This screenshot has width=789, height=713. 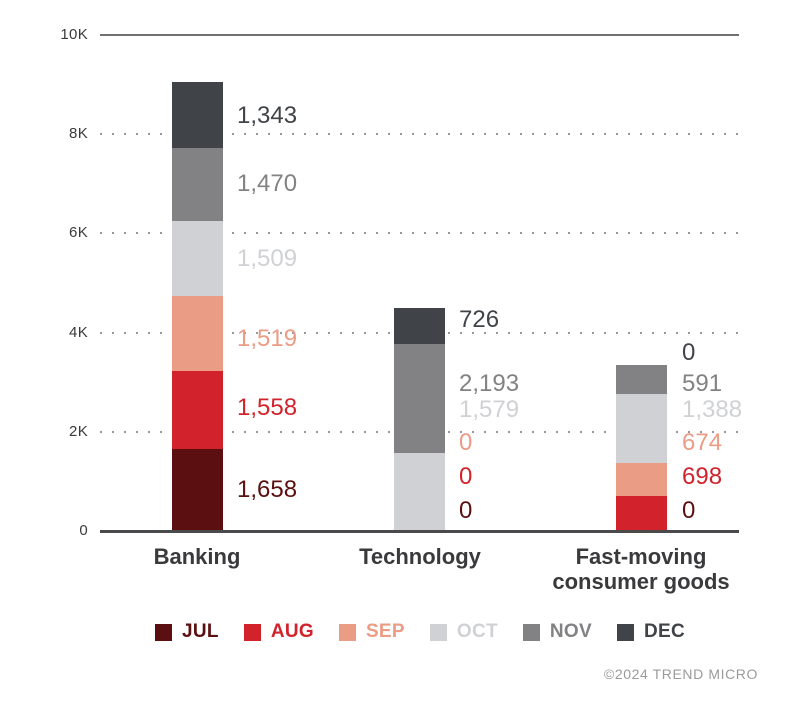 What do you see at coordinates (74, 34) in the screenshot?
I see `y-tick-label-10k: 10K` at bounding box center [74, 34].